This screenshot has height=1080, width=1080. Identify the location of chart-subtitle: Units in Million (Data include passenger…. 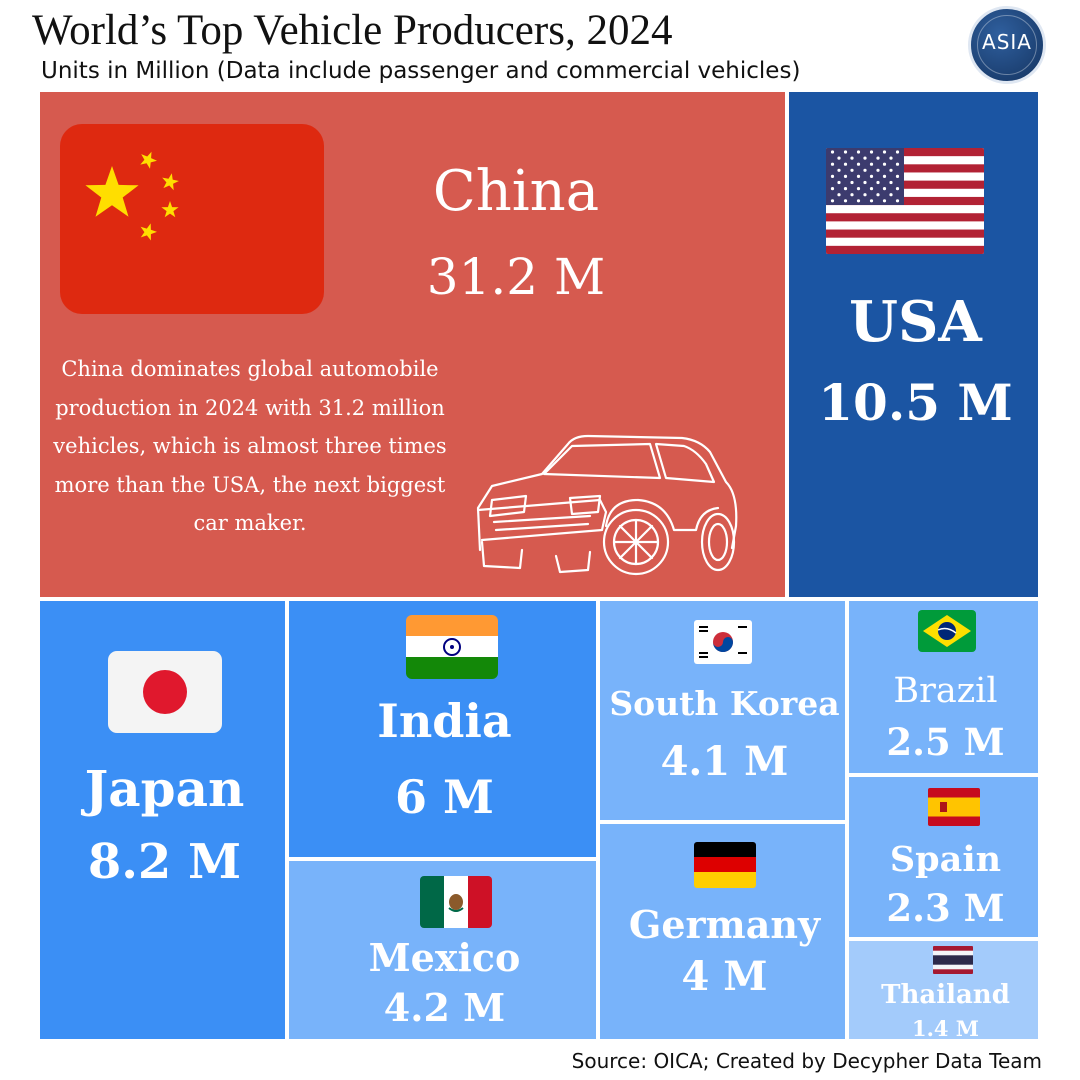
(421, 71).